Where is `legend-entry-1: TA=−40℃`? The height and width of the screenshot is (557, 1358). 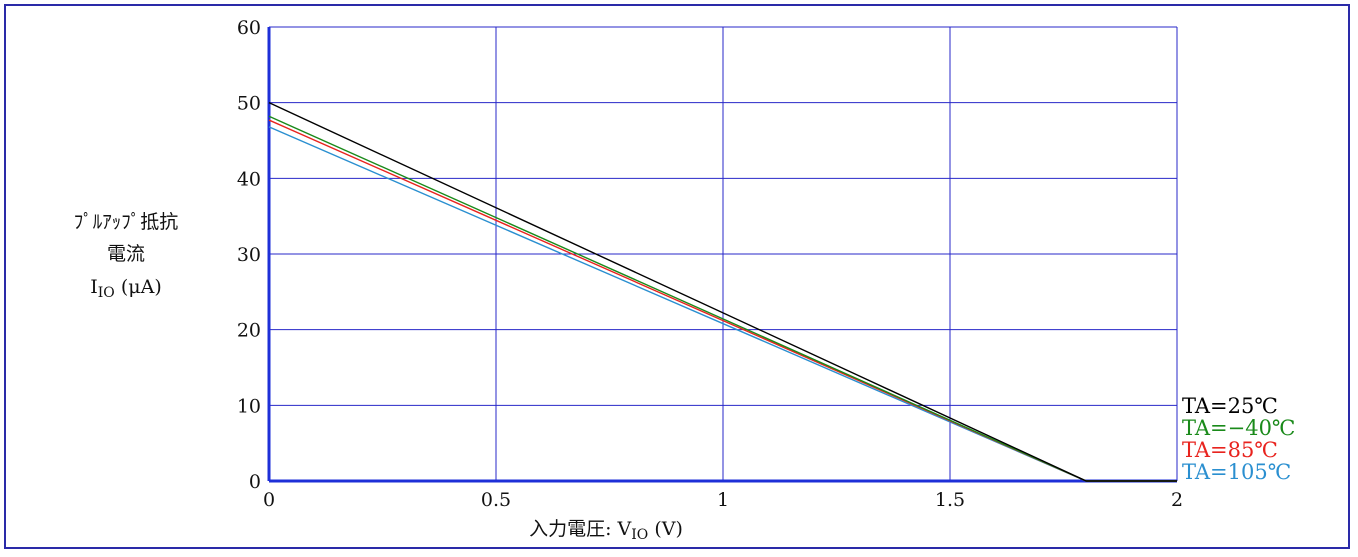
legend-entry-1: TA=−40℃ is located at coordinates (1238, 428).